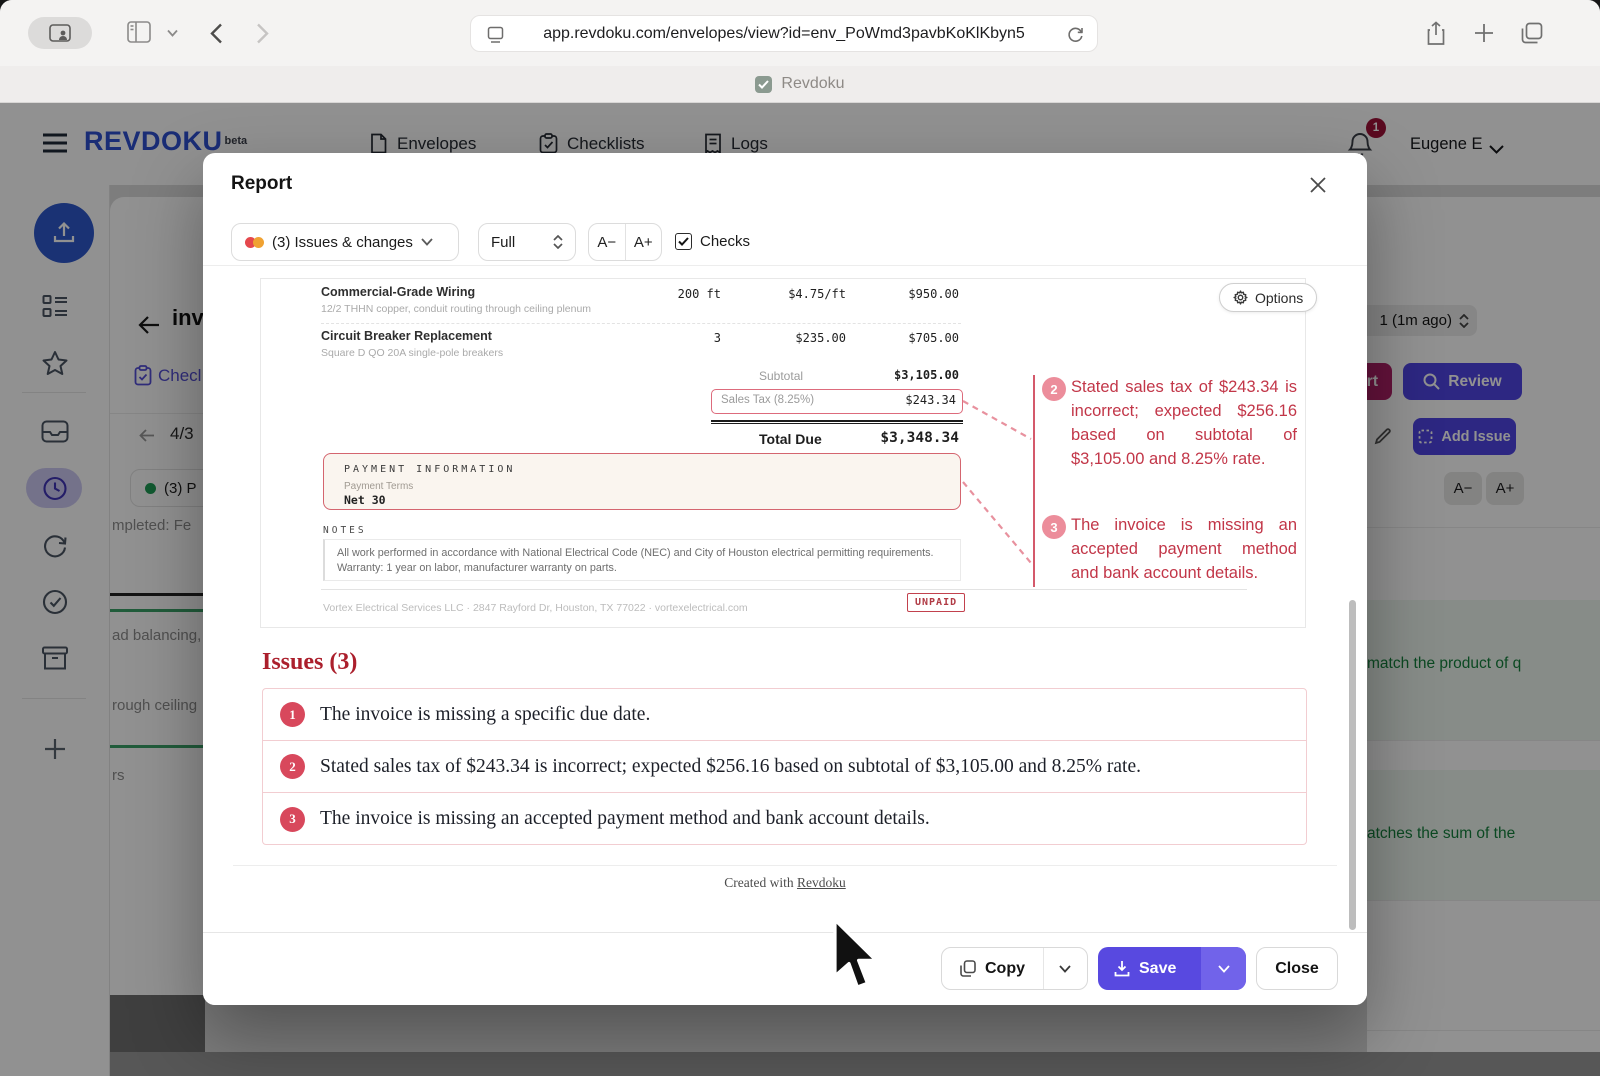 This screenshot has width=1600, height=1076. I want to click on save-menu-chevron-down-icon, so click(1223, 968).